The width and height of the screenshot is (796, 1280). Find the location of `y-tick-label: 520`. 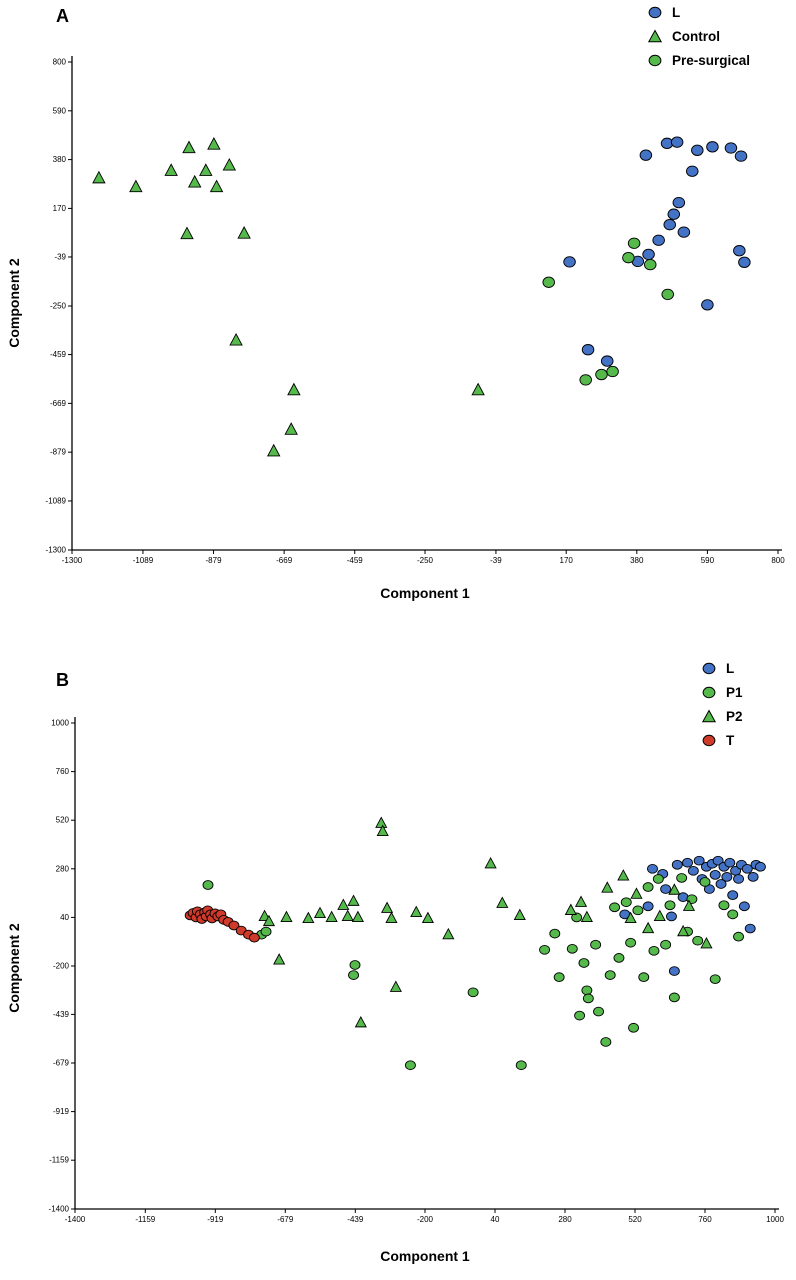

y-tick-label: 520 is located at coordinates (63, 820).